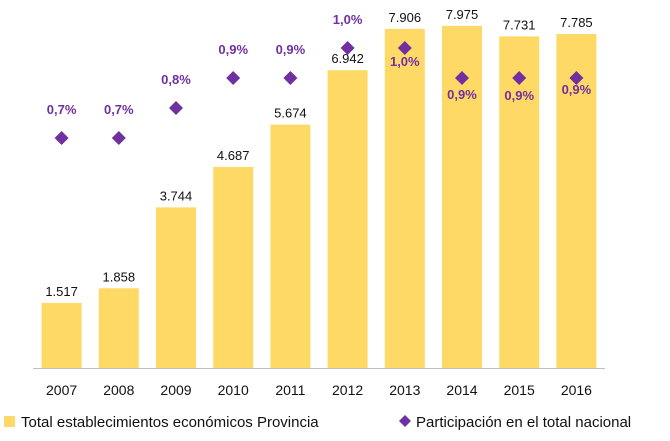 The image size is (670, 441). Describe the element at coordinates (233, 78) in the screenshot. I see `participation-marker-2010` at that location.